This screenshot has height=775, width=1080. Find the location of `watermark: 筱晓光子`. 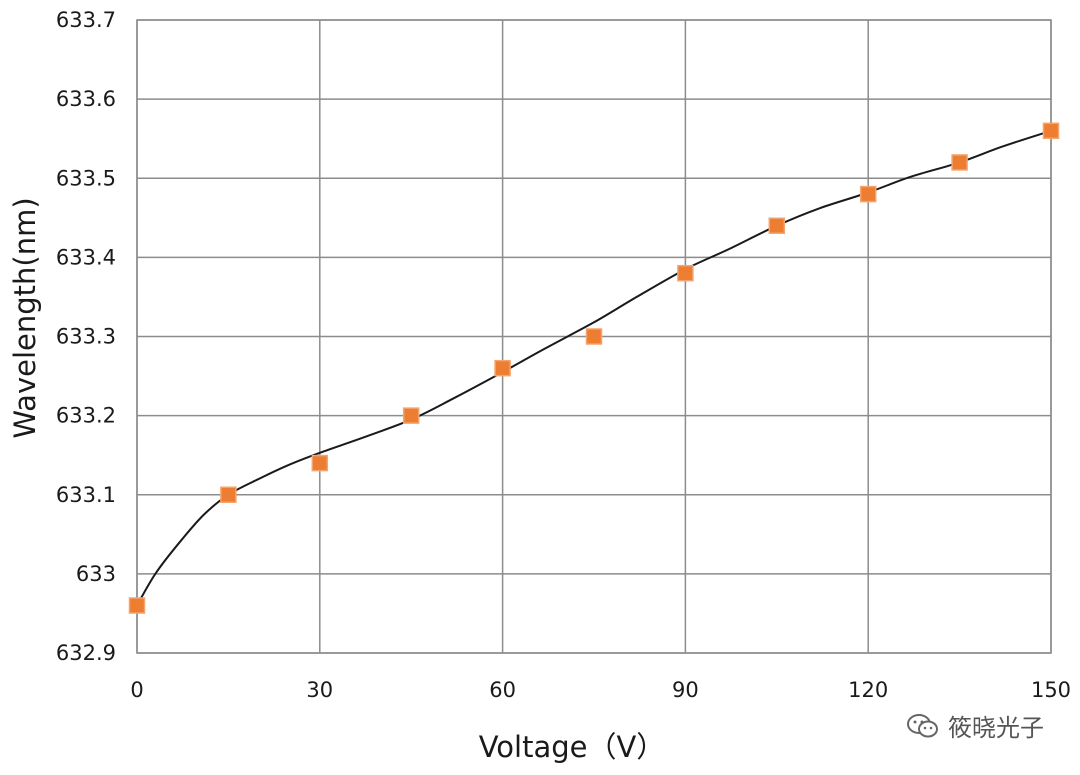

watermark: 筱晓光子 is located at coordinates (975, 725).